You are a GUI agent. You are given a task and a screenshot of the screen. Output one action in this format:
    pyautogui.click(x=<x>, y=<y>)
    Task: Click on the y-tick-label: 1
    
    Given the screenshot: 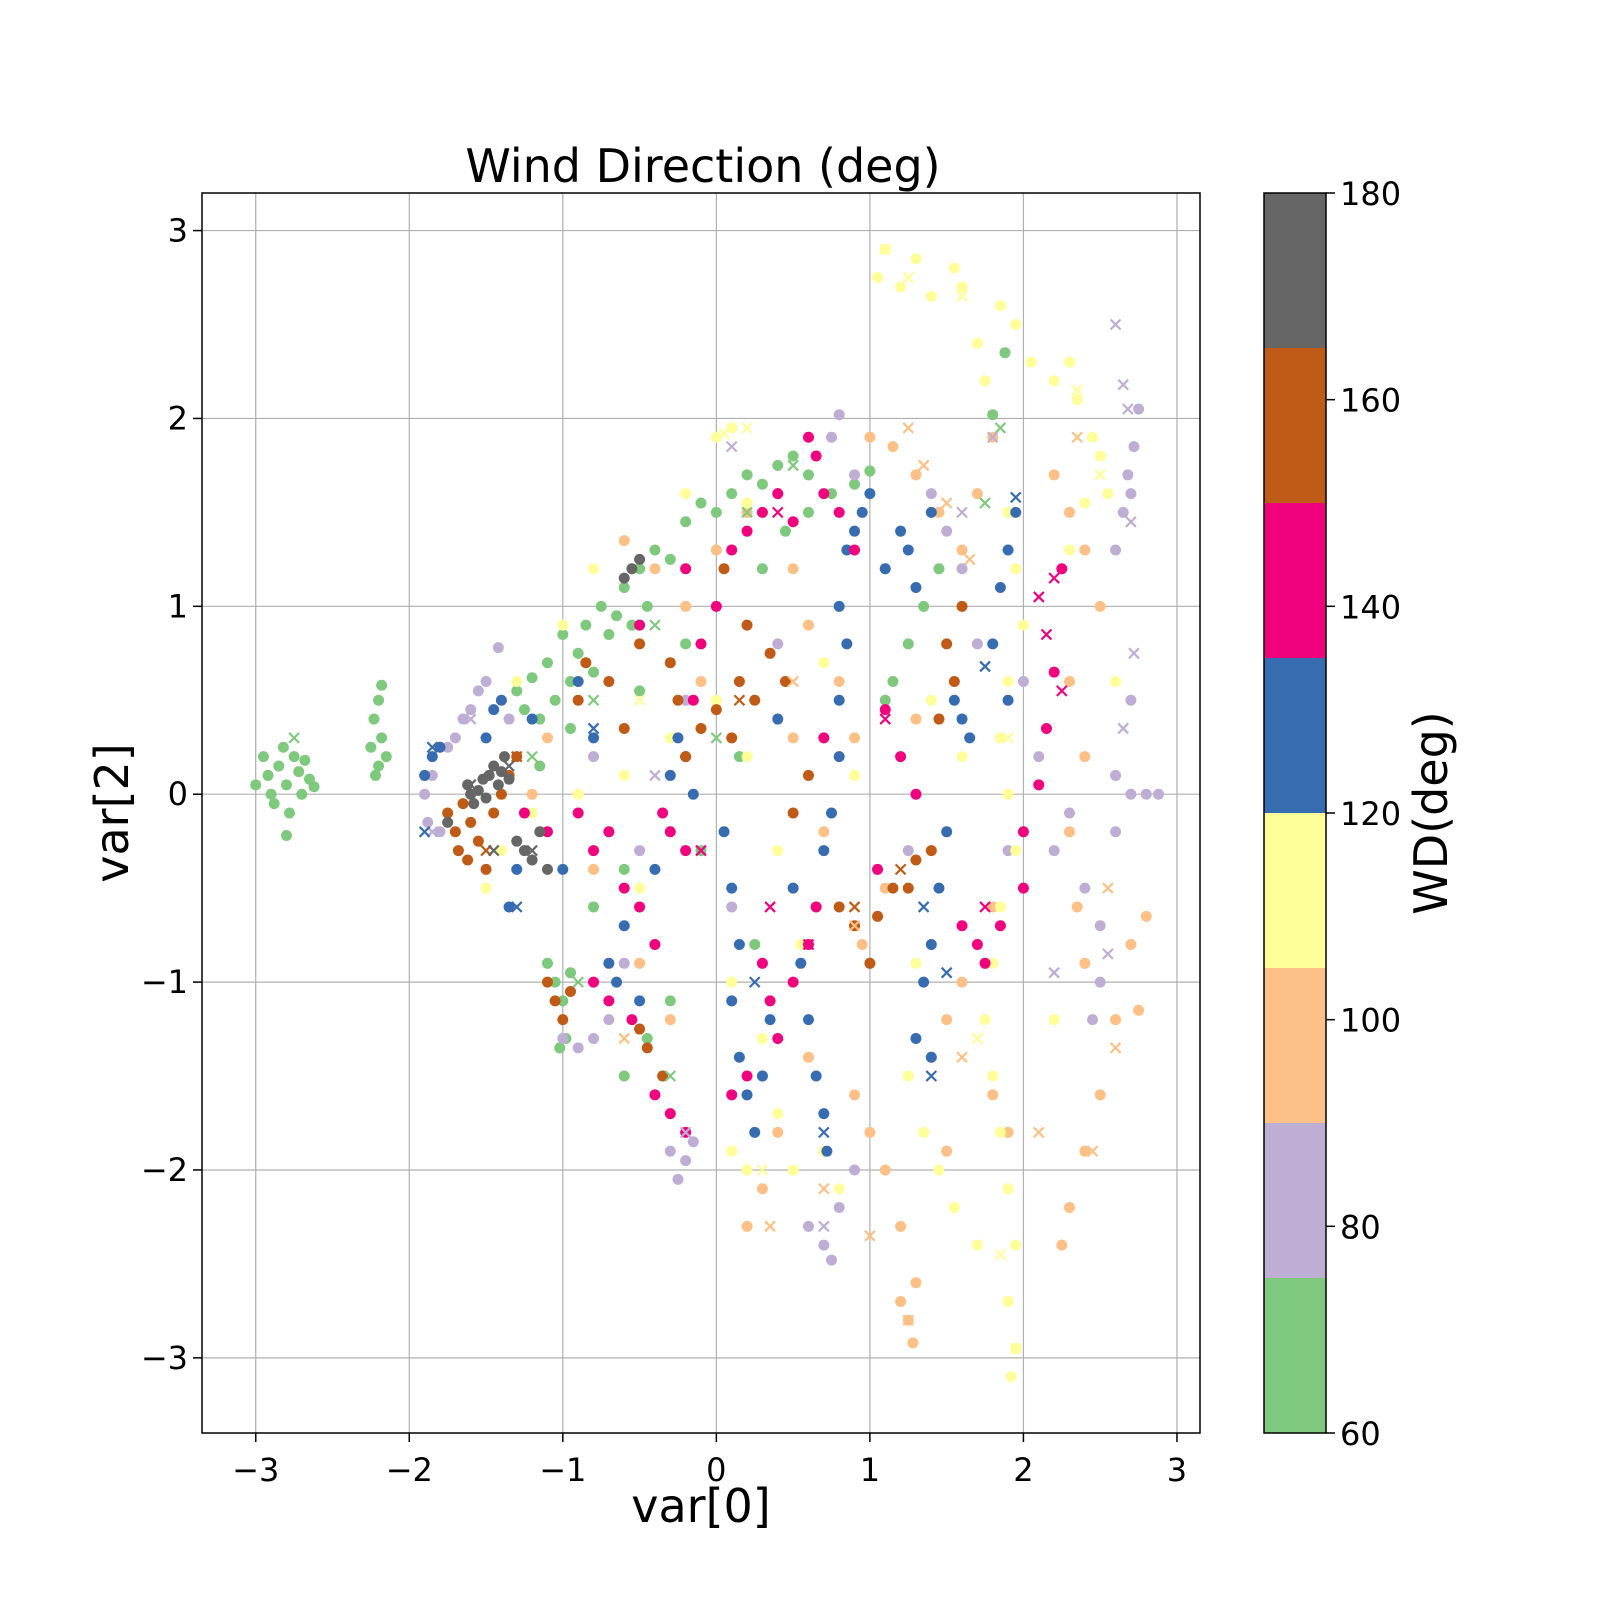 What is the action you would take?
    pyautogui.click(x=178, y=606)
    